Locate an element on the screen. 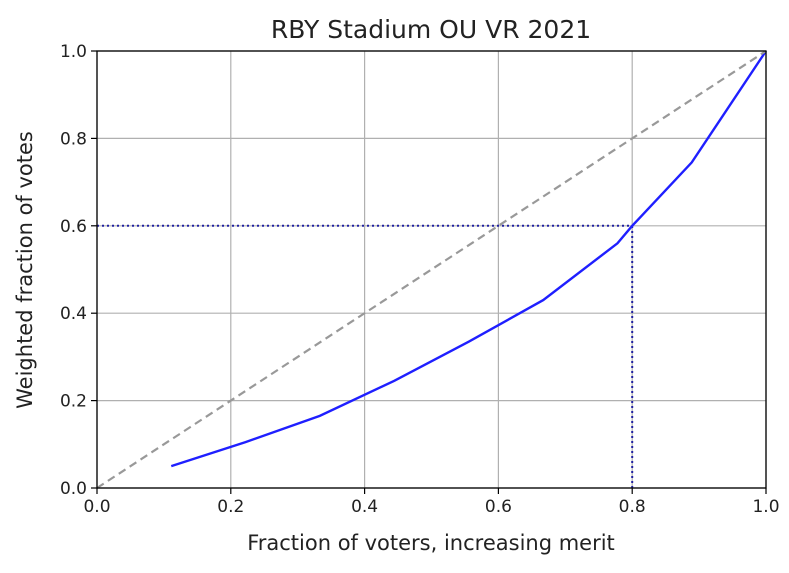  x-tick-label: 1.0 is located at coordinates (765, 507).